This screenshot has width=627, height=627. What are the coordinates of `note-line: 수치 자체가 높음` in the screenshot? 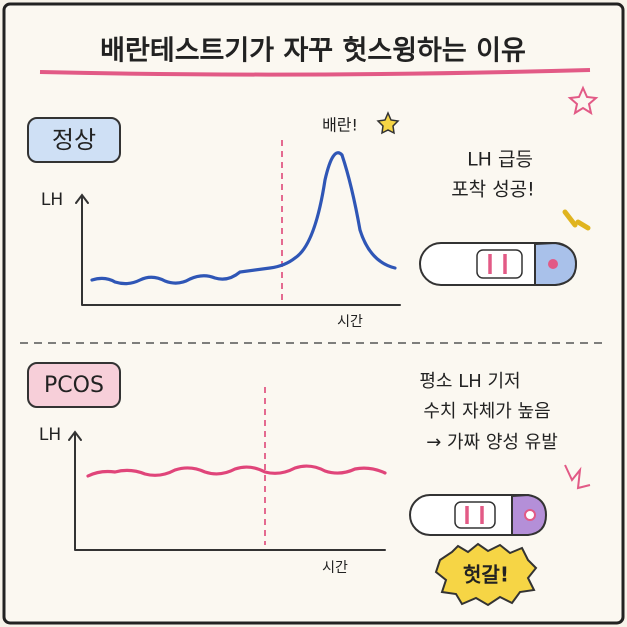 It's located at (486, 411).